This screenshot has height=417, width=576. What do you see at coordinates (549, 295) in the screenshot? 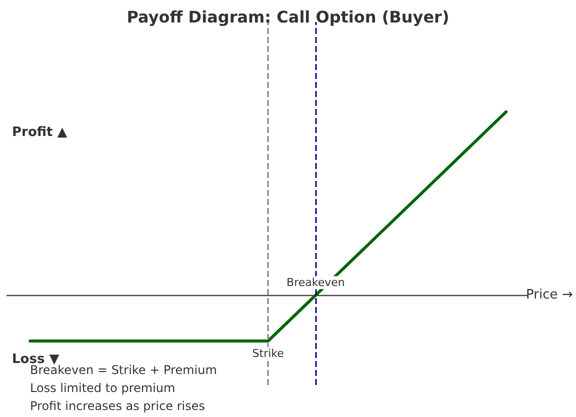
I see `x-axis-title: Price →` at bounding box center [549, 295].